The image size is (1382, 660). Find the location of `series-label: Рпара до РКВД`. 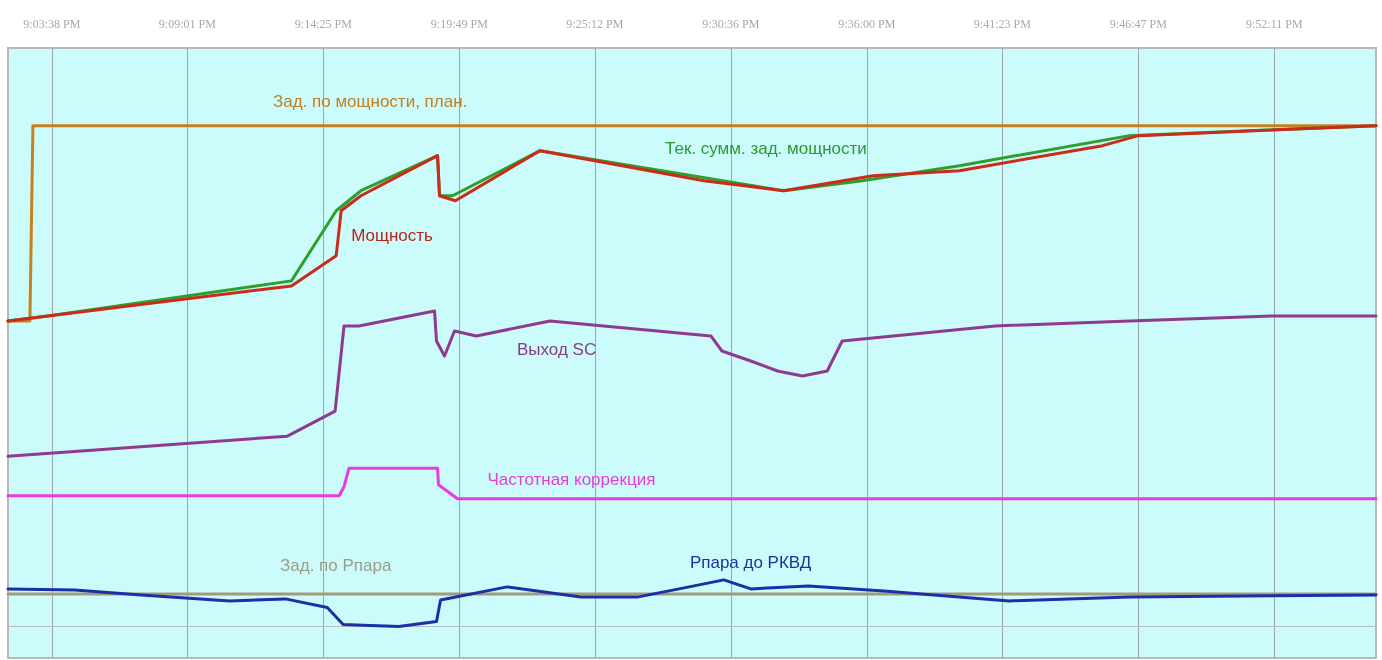

series-label: Рпара до РКВД is located at coordinates (750, 563).